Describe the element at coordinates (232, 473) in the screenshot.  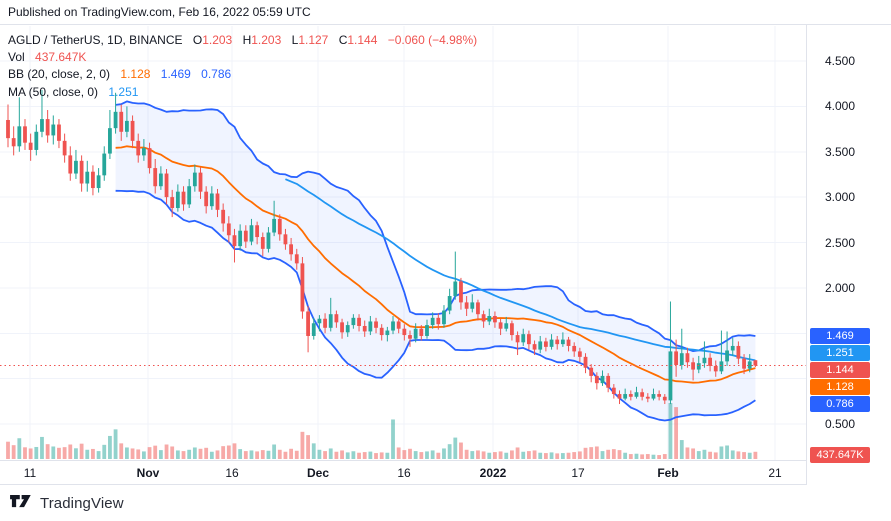
I see `time-axis-label: 16` at that location.